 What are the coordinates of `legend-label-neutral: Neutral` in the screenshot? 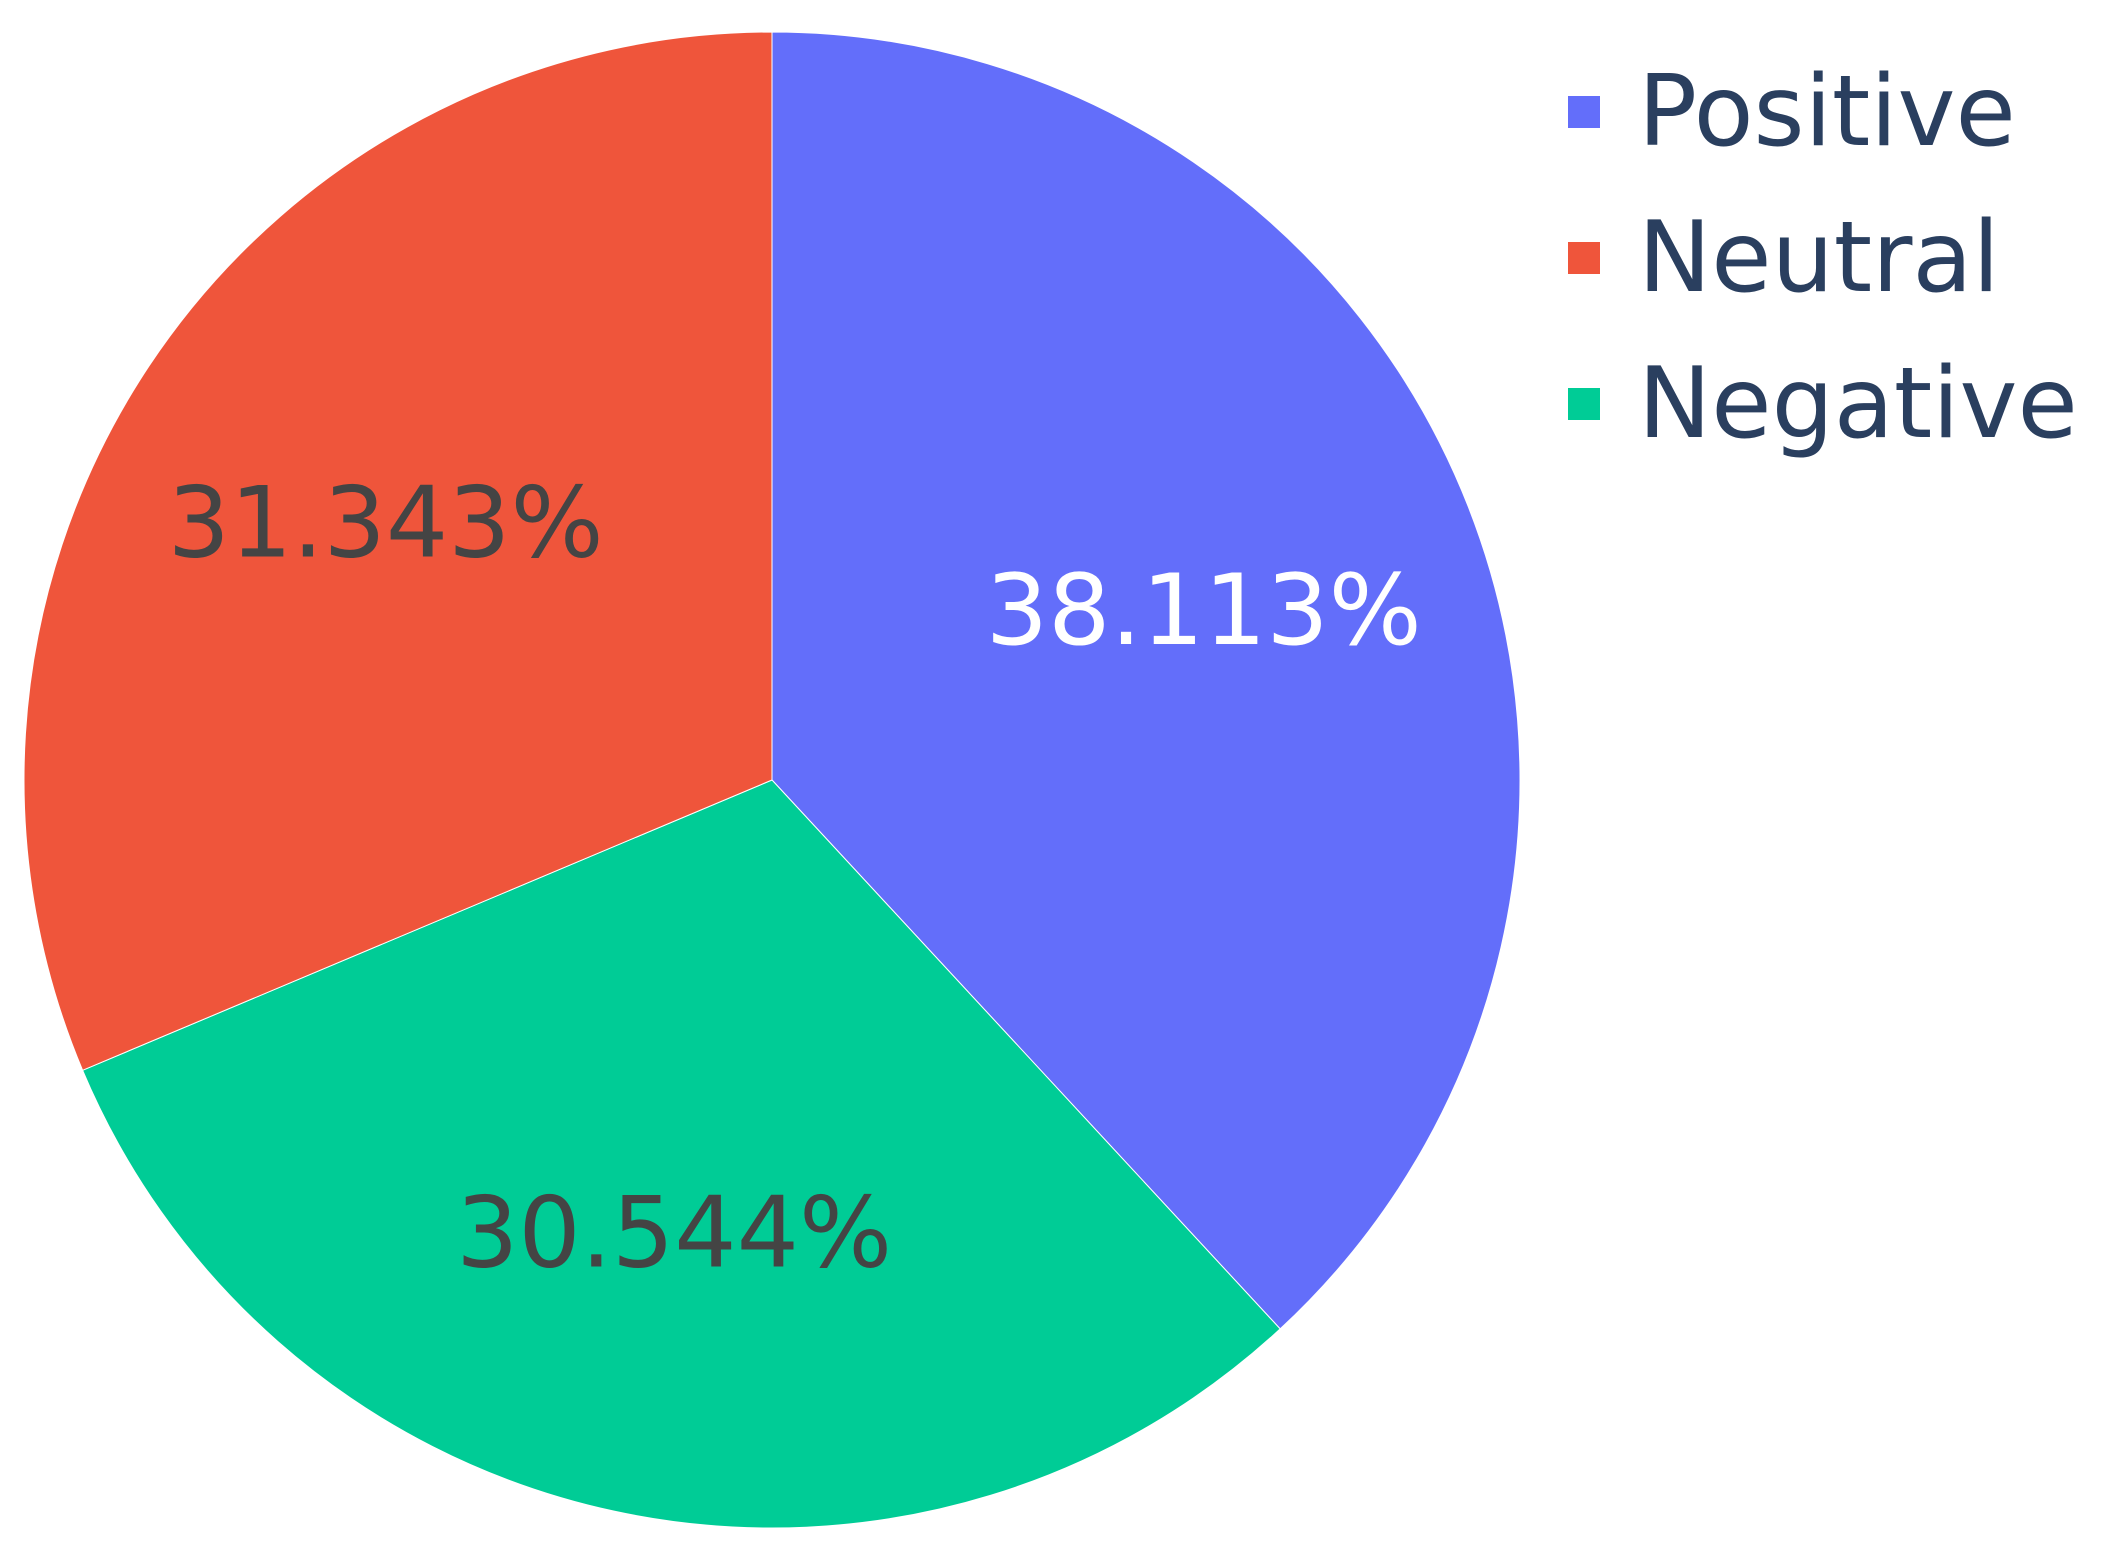 It's located at (1819, 258).